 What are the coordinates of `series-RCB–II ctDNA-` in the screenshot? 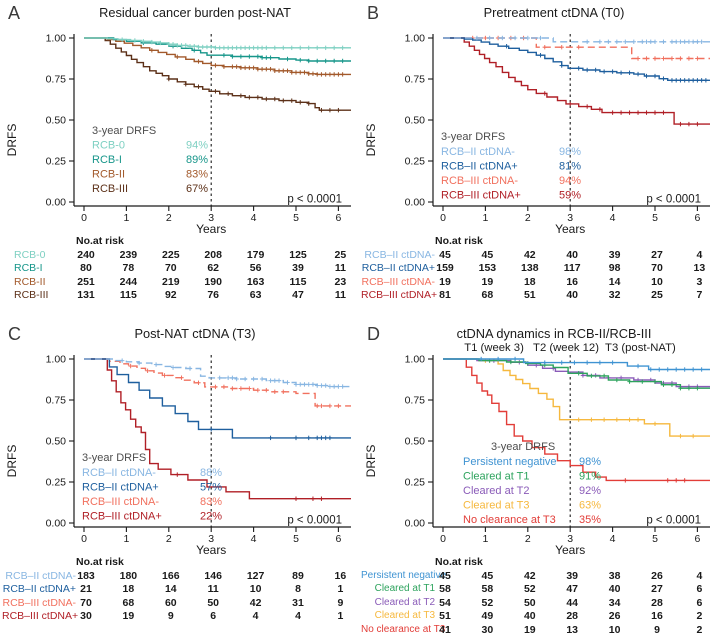 It's located at (576, 40).